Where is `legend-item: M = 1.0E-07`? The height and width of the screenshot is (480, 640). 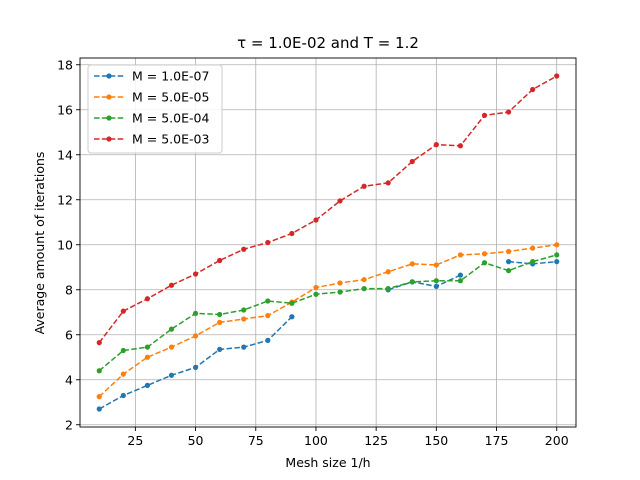 legend-item: M = 1.0E-07 is located at coordinates (151, 76).